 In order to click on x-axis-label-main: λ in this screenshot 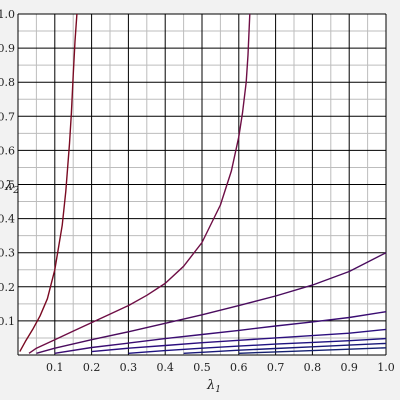, I will do `click(210, 385)`.